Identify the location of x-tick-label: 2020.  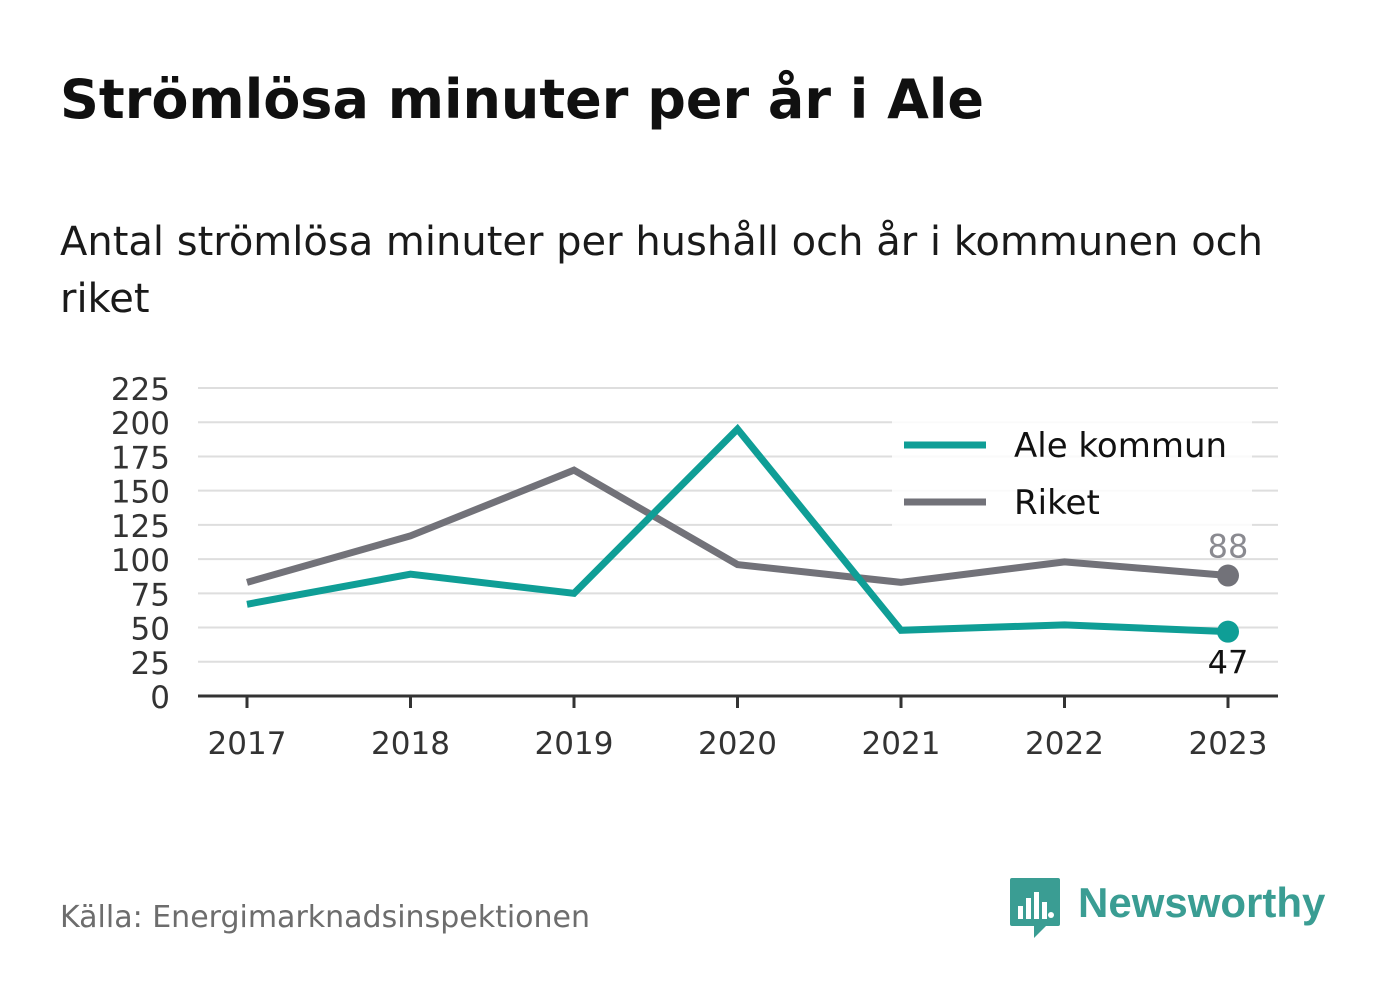
(737, 744).